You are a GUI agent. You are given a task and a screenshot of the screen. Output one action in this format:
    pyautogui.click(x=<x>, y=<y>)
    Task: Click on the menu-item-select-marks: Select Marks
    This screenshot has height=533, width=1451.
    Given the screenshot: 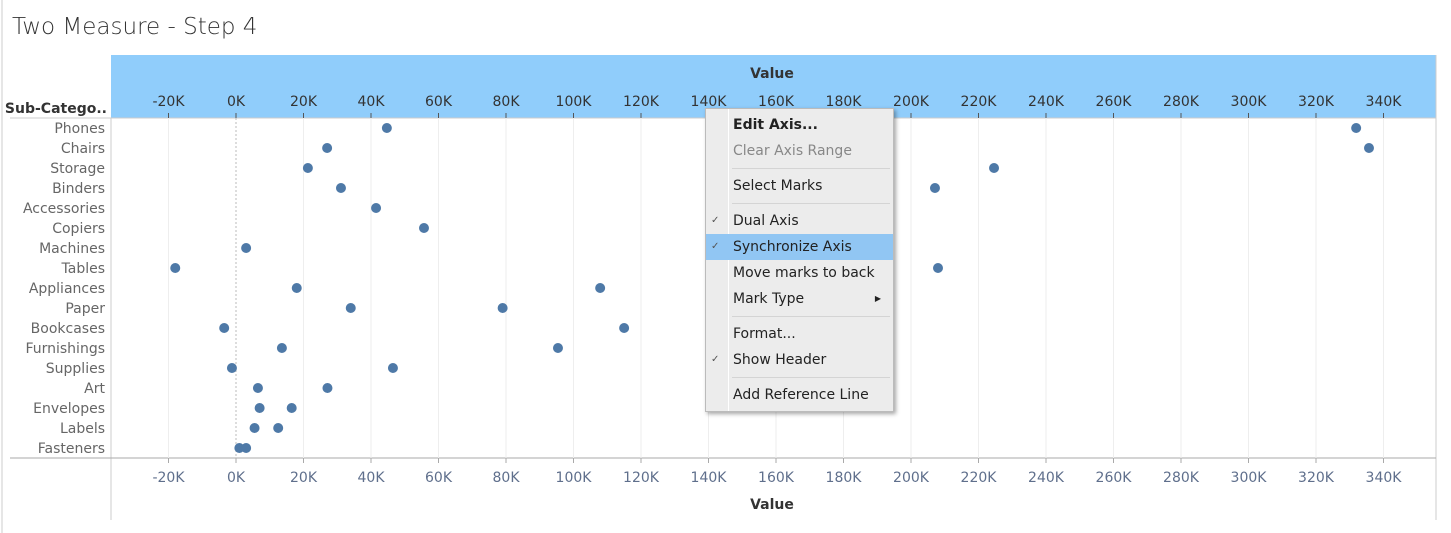 What is the action you would take?
    pyautogui.click(x=799, y=186)
    